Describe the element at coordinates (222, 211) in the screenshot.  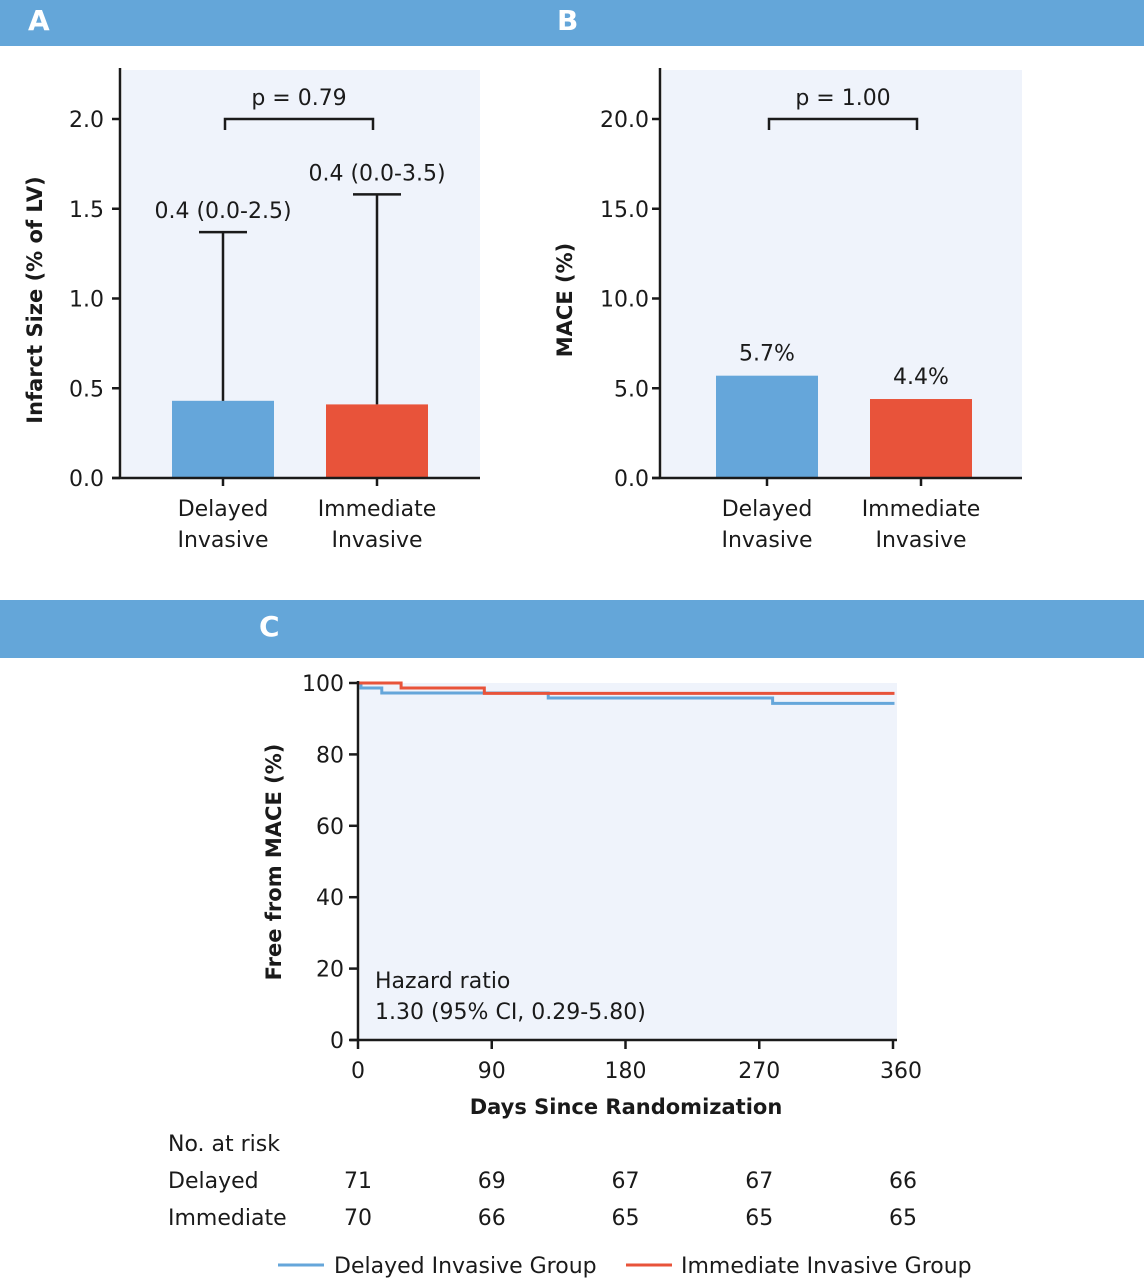
I see `panel-a-data-label-0: 0.4 (0.0-2.5)` at that location.